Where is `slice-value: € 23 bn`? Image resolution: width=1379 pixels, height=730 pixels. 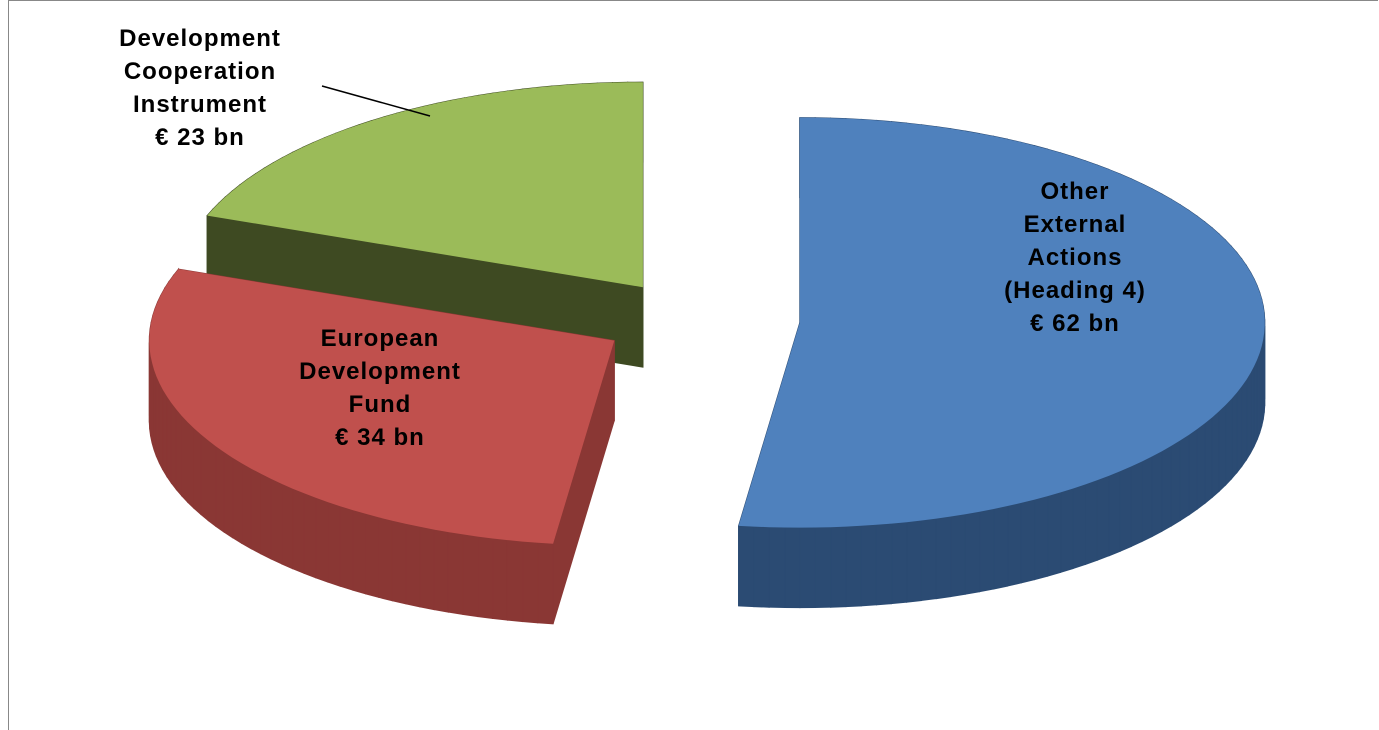
slice-value: € 23 bn is located at coordinates (200, 137).